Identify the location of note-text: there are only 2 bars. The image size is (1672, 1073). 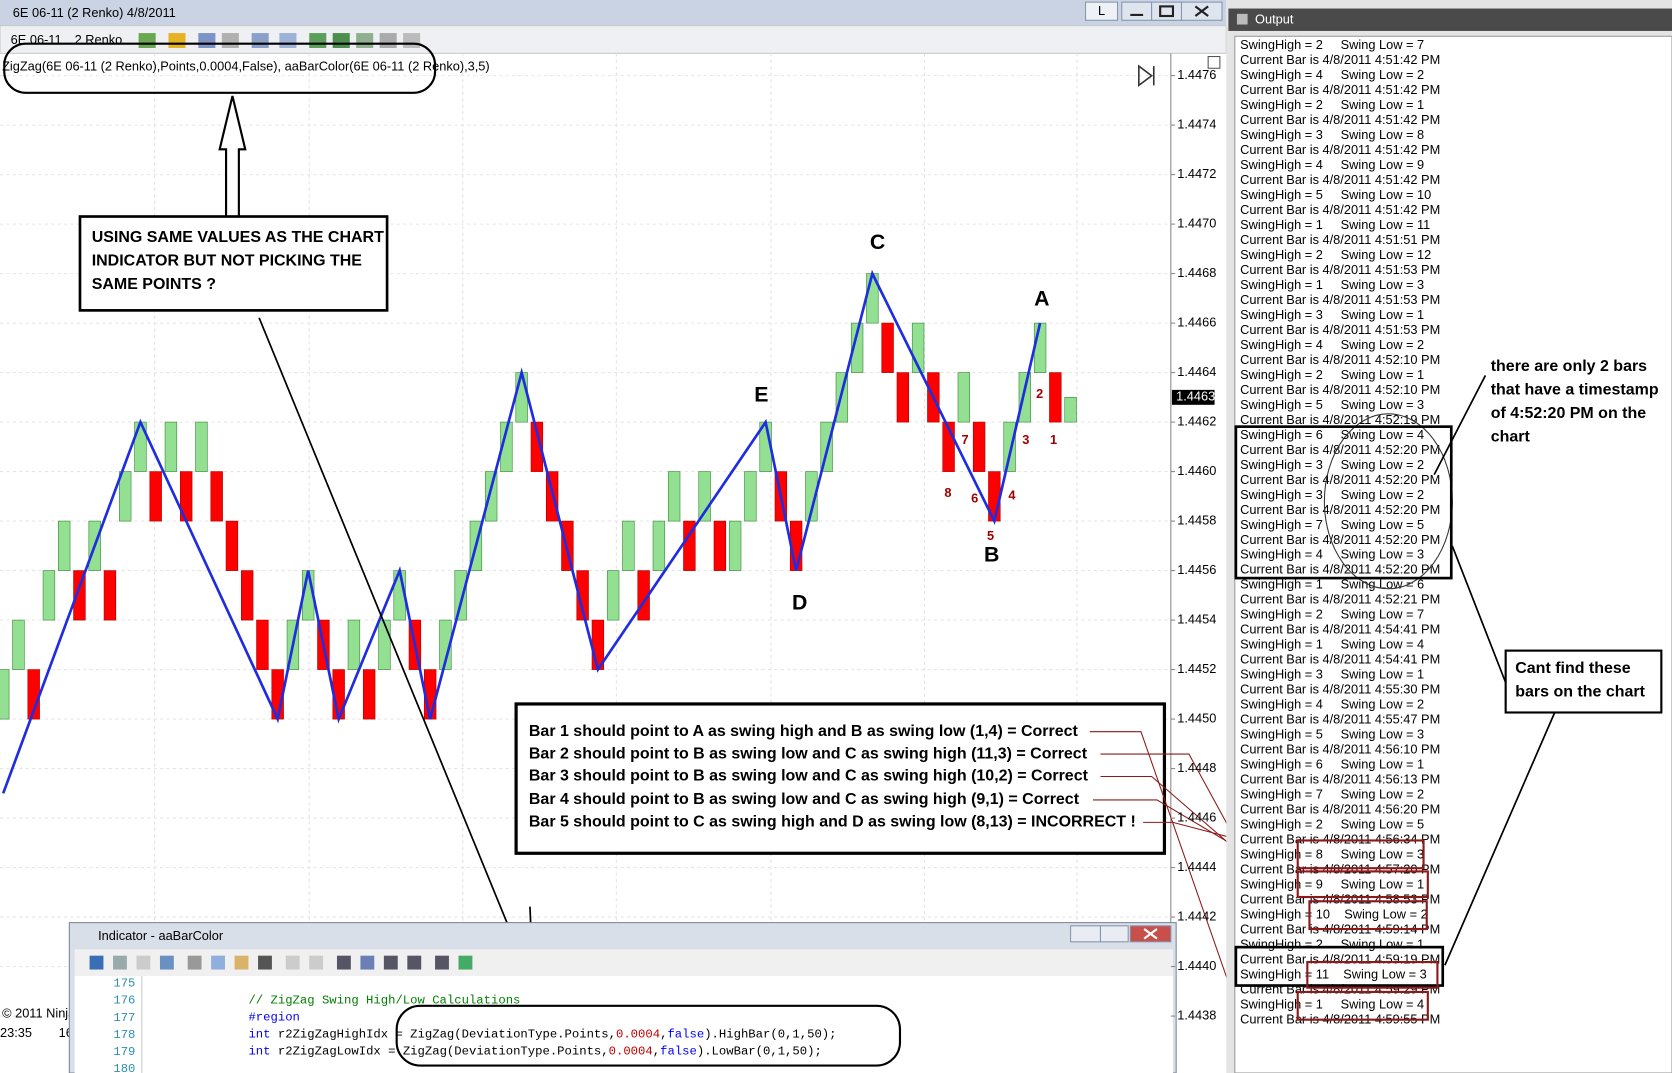
(1569, 366).